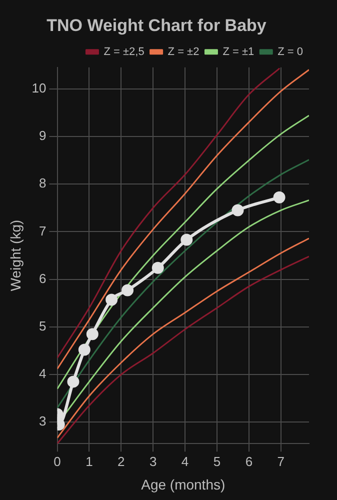  Describe the element at coordinates (42, 136) in the screenshot. I see `y-tick-label: 9` at that location.